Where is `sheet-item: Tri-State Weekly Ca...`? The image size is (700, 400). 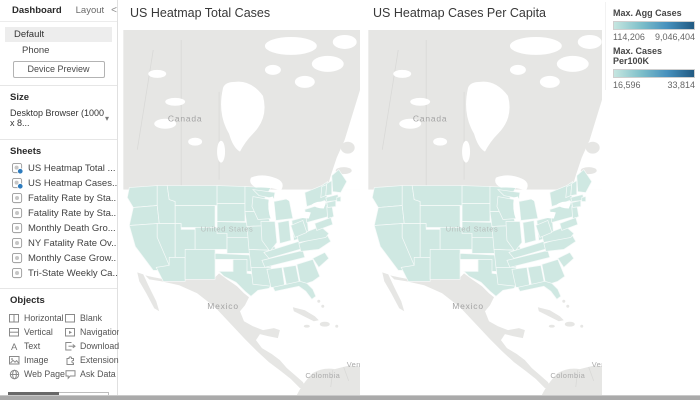 sheet-item: Tri-State Weekly Ca... is located at coordinates (58, 273).